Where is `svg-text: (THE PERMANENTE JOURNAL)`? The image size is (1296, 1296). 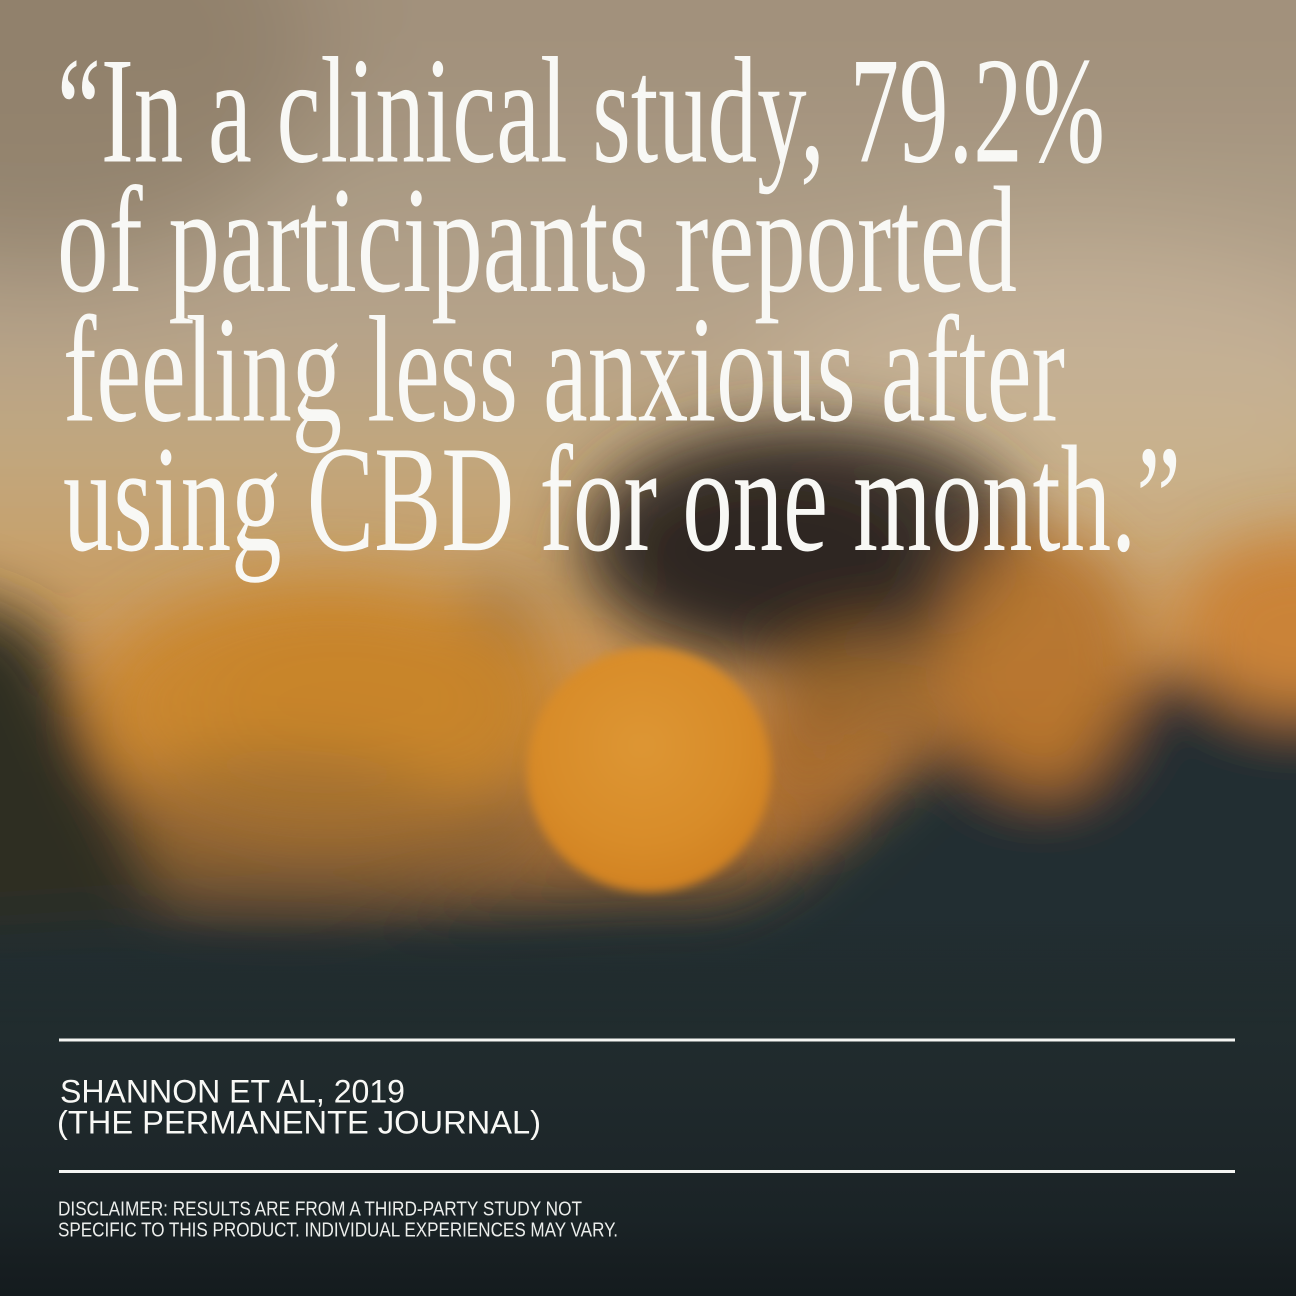
svg-text: (THE PERMANENTE JOURNAL) is located at coordinates (299, 1122).